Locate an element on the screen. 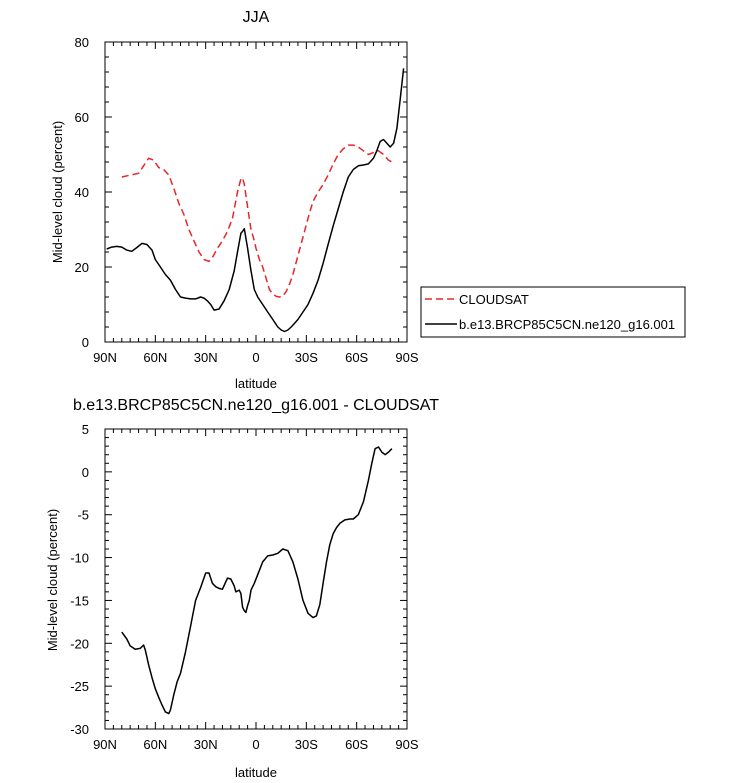  top-y-tick-label: 40 is located at coordinates (82, 192).